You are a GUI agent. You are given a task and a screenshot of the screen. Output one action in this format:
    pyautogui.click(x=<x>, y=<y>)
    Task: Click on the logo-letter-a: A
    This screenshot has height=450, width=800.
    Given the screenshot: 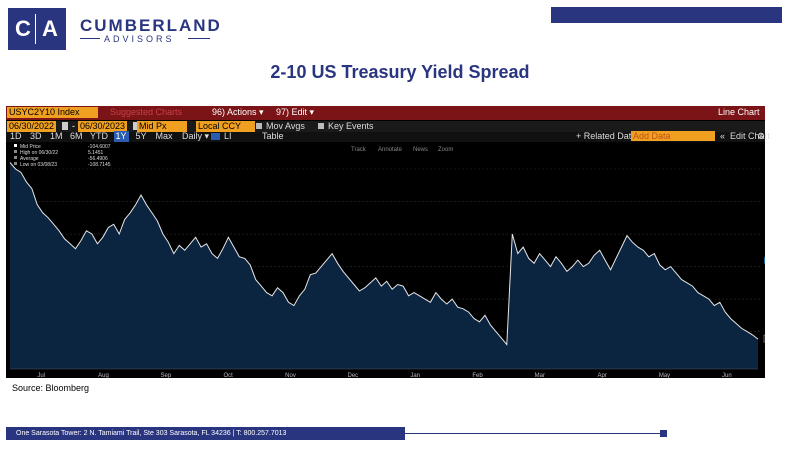 What is the action you would take?
    pyautogui.click(x=50, y=28)
    